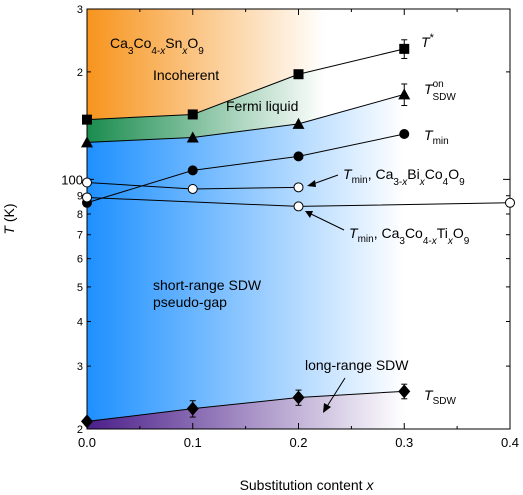 The width and height of the screenshot is (523, 495). Describe the element at coordinates (207, 285) in the screenshot. I see `region-label-short-range-sdw: short-range SDW` at that location.